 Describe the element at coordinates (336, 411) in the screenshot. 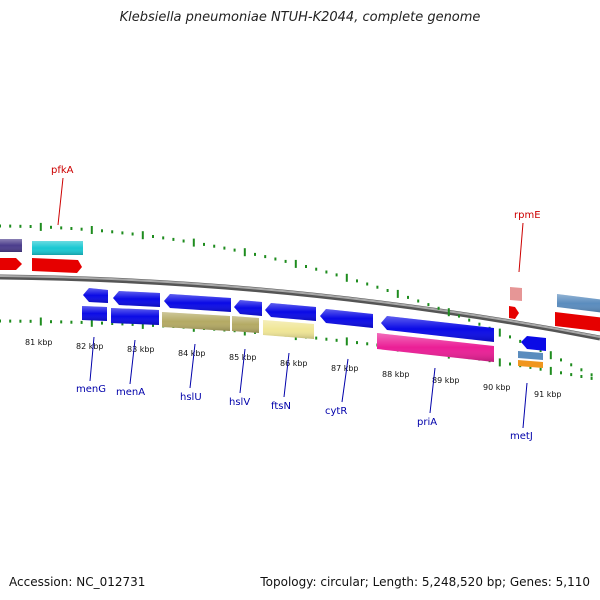

I see `label-cytR: cytR` at that location.